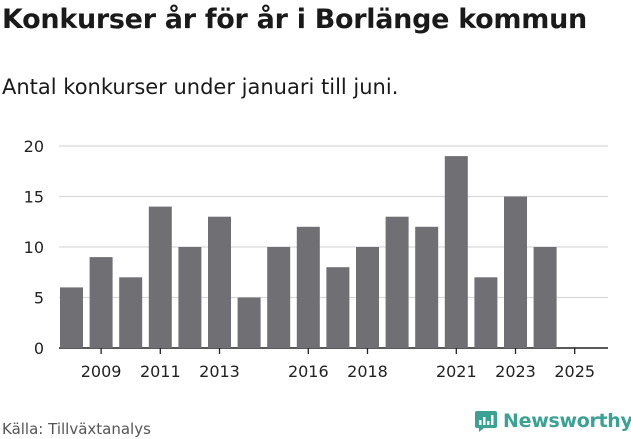  I want to click on bar-2013, so click(219, 282).